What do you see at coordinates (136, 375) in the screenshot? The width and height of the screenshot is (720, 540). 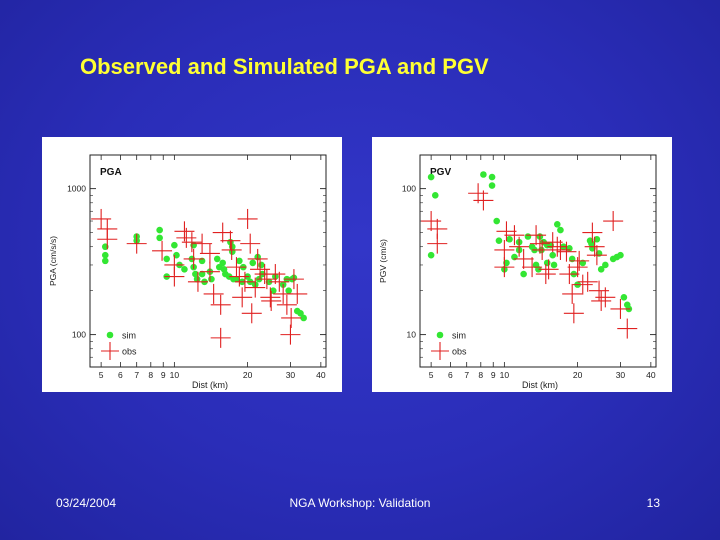 I see `pga-x-tick-label: 7` at bounding box center [136, 375].